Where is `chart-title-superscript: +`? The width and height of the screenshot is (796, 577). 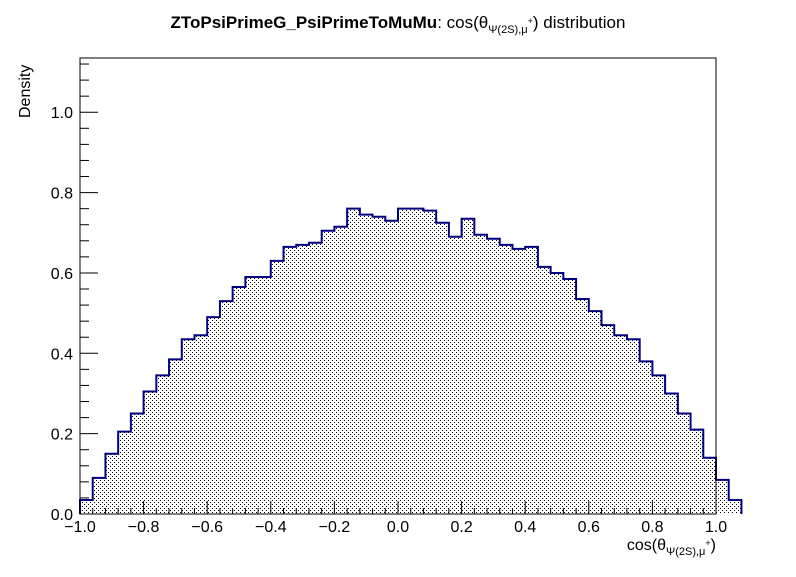
chart-title-superscript: + is located at coordinates (530, 21).